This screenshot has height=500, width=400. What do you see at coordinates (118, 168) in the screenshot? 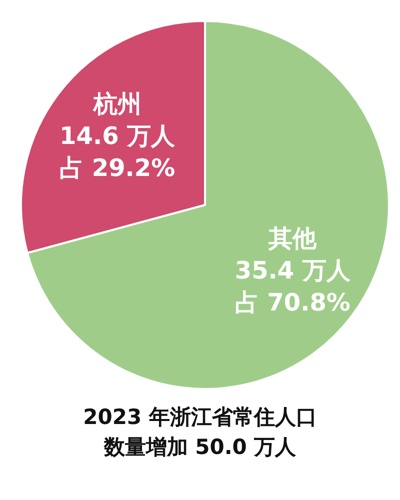
I see `text: 占 29.2%` at bounding box center [118, 168].